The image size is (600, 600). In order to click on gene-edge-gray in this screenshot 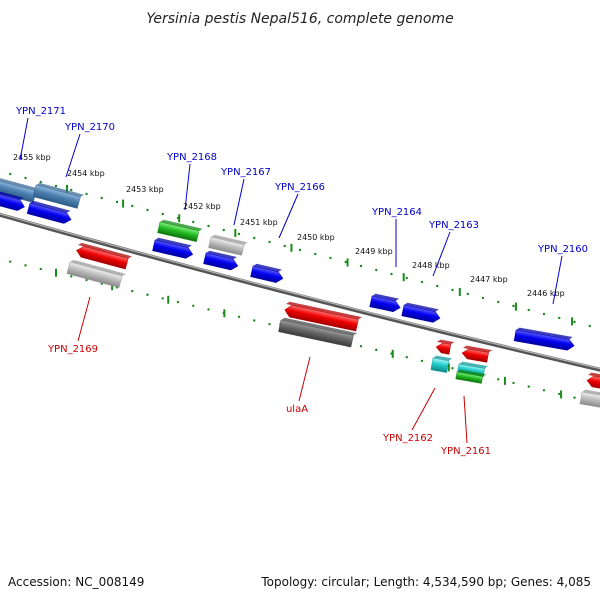, I will do `click(589, 399)`.